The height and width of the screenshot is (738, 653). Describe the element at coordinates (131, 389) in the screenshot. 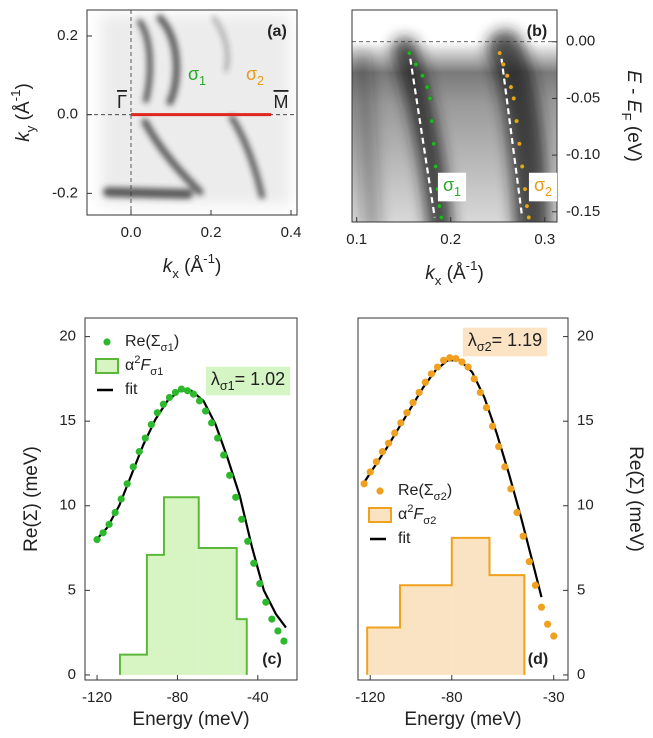

I see `legend-text: fit` at that location.